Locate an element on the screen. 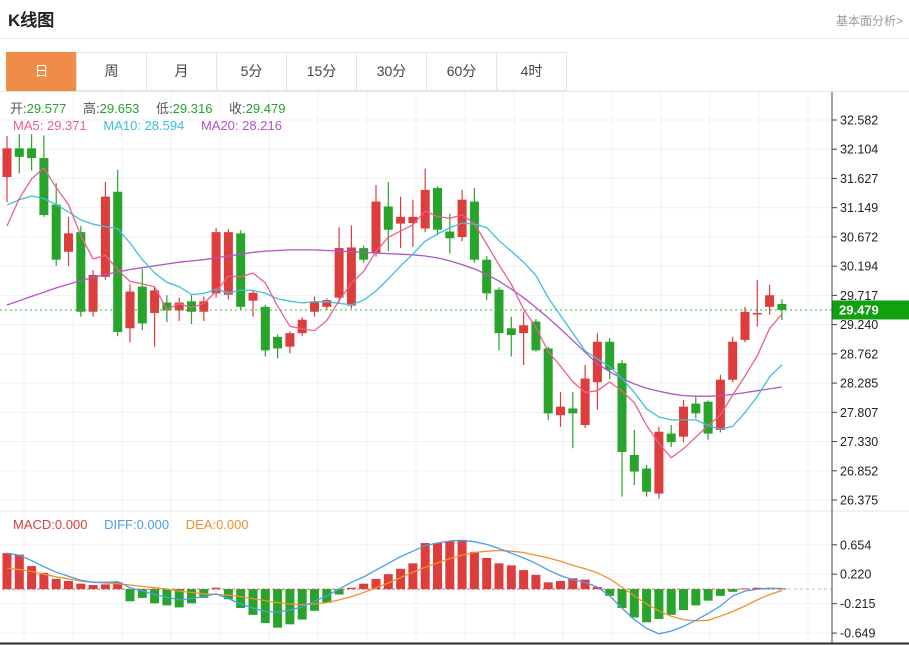 This screenshot has width=909, height=646. high-value: 29.653 is located at coordinates (119, 108).